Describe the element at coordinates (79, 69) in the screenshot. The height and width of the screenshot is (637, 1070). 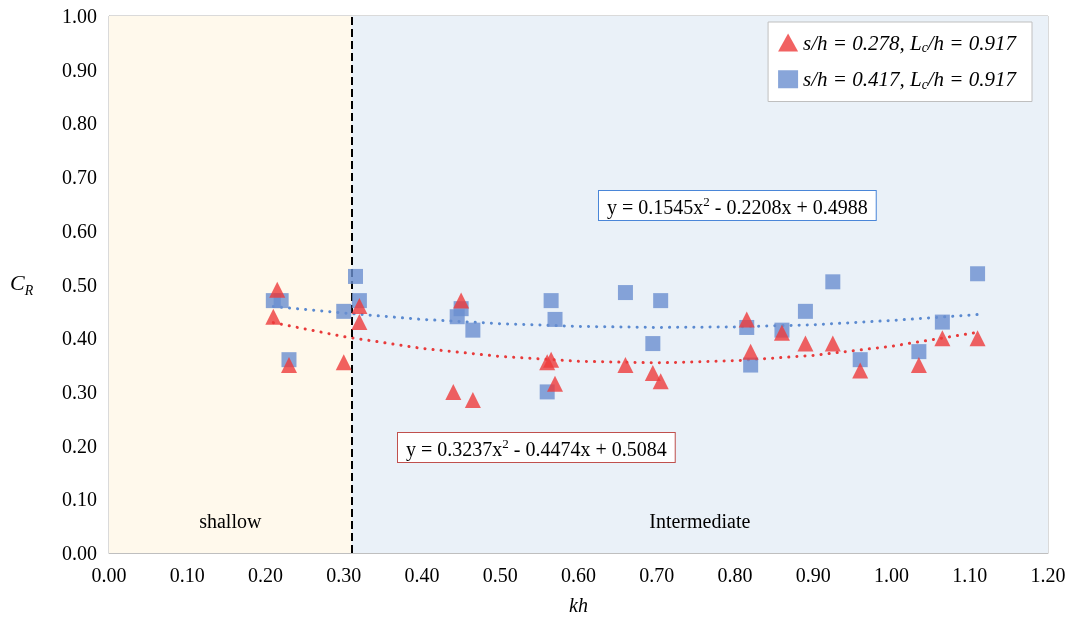
I see `y-tick-label: 0.90` at that location.